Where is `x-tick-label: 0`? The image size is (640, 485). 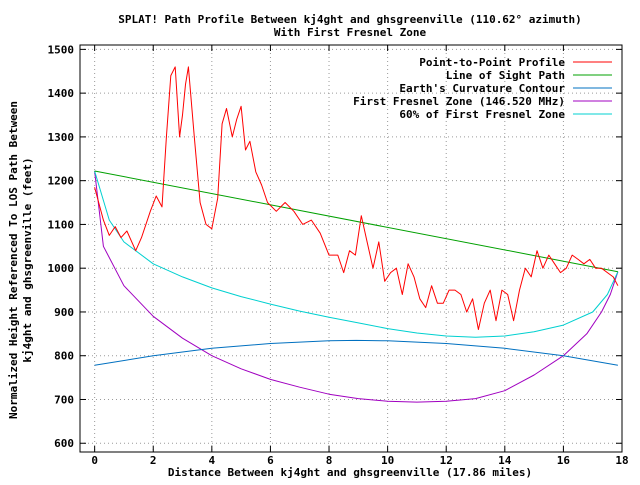 x-tick-label: 0 is located at coordinates (94, 460).